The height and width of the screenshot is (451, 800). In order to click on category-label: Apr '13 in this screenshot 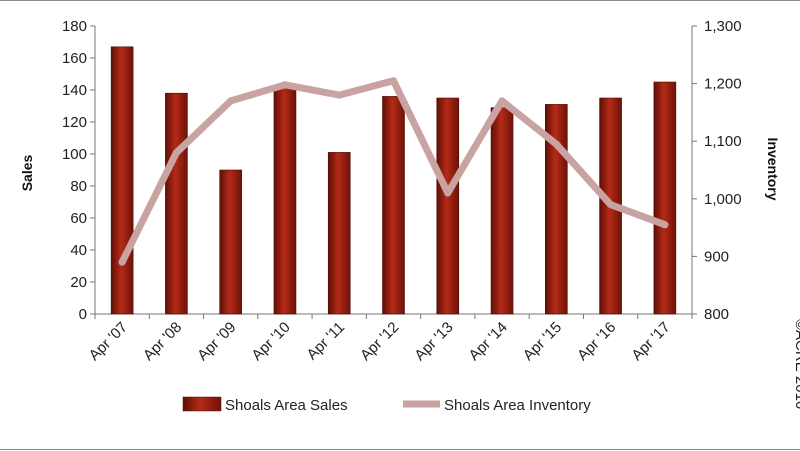, I will do `click(433, 341)`.